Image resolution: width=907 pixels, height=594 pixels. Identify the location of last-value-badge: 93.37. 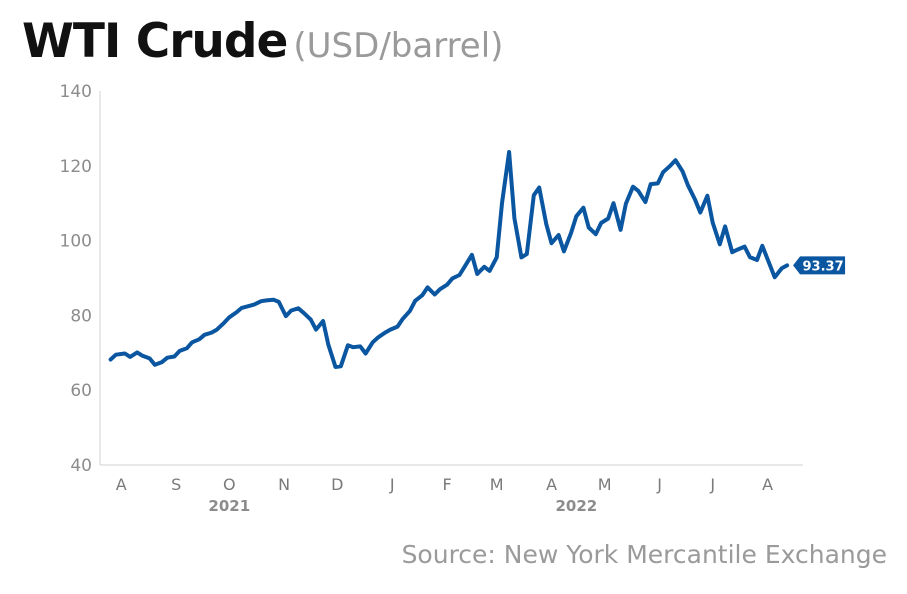
(819, 265).